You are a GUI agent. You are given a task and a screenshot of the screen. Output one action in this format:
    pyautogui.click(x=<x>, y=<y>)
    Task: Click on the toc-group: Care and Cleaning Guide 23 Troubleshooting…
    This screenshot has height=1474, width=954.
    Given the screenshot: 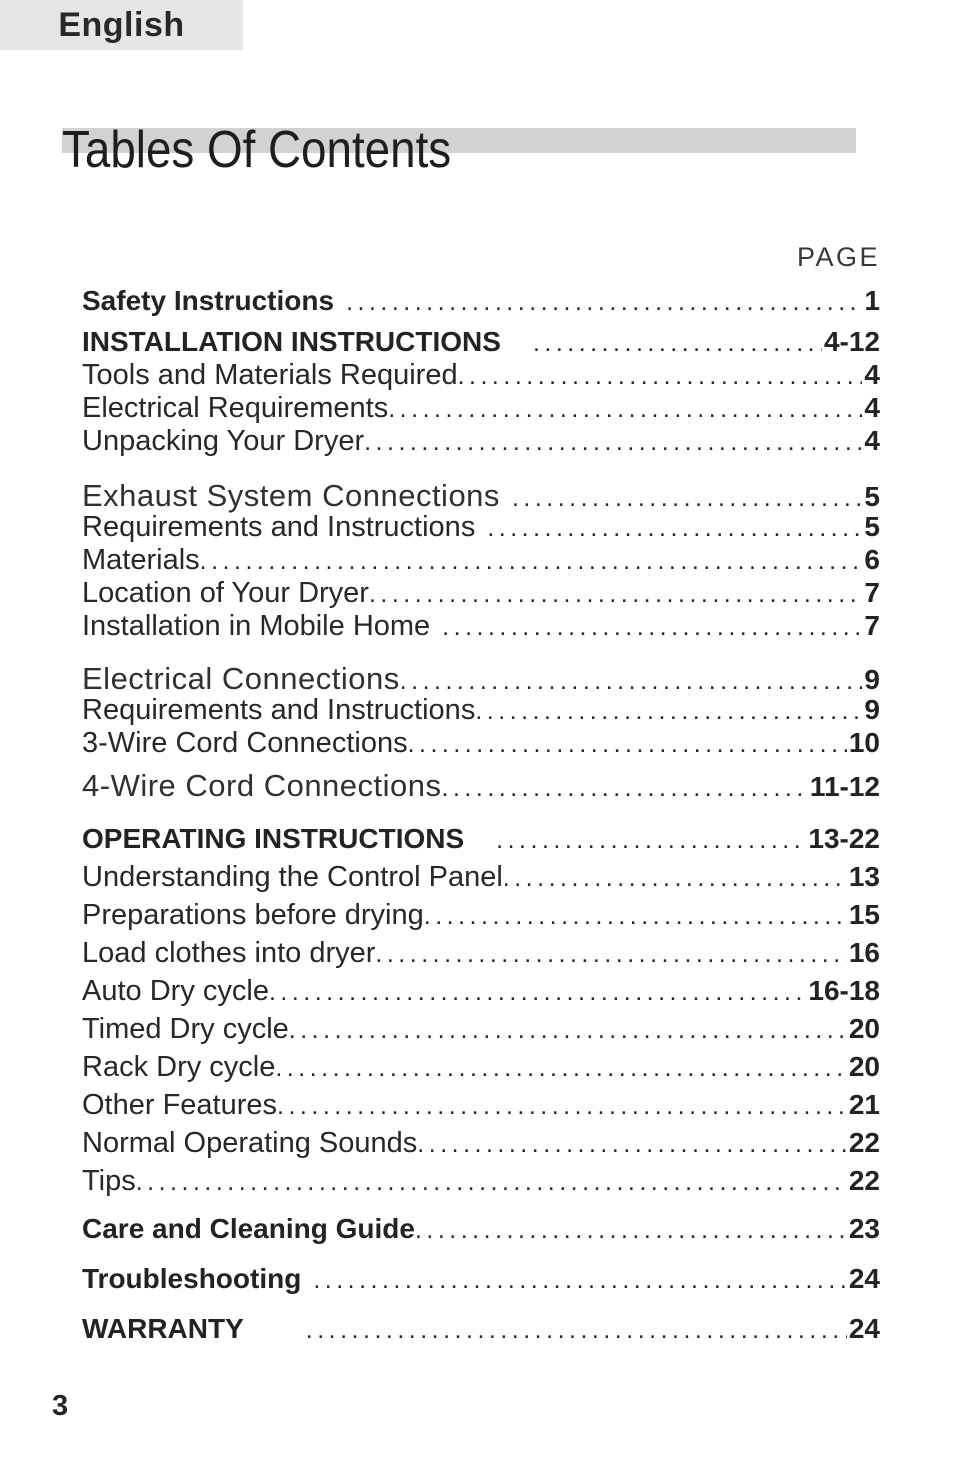 What is the action you would take?
    pyautogui.click(x=481, y=1288)
    